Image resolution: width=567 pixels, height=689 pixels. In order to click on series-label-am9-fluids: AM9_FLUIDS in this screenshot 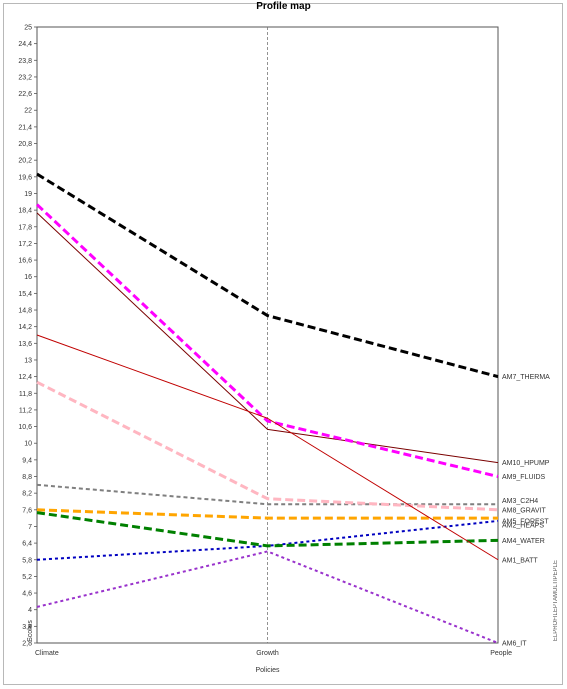, I will do `click(524, 477)`.